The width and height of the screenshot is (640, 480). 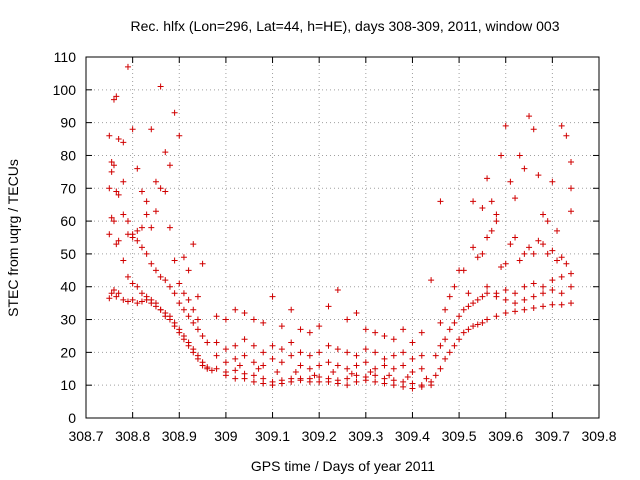 I want to click on y-tick-label: 110, so click(x=65, y=57).